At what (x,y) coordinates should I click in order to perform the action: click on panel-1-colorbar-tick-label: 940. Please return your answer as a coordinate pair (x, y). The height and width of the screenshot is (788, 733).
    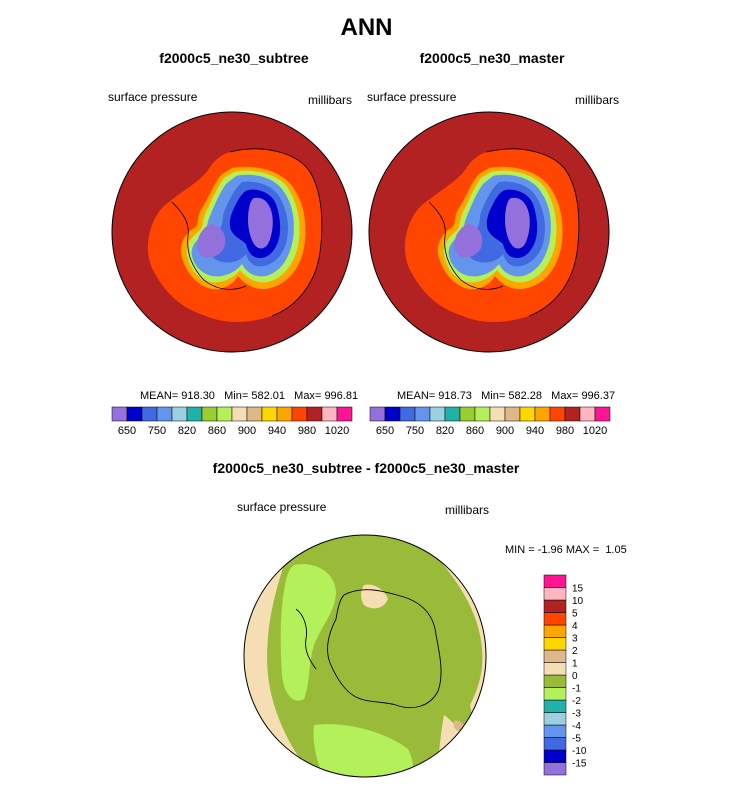
    Looking at the image, I should click on (277, 431).